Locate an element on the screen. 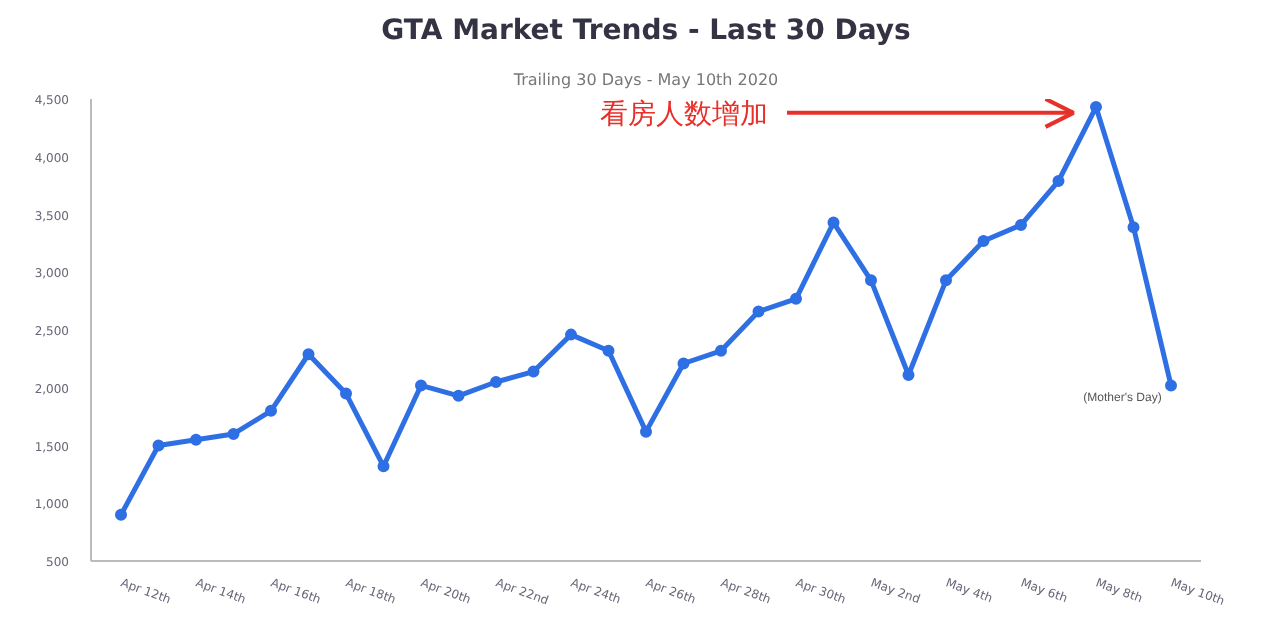 The width and height of the screenshot is (1280, 640). chart-title: GTA Market Trends - Last 30 Days is located at coordinates (646, 31).